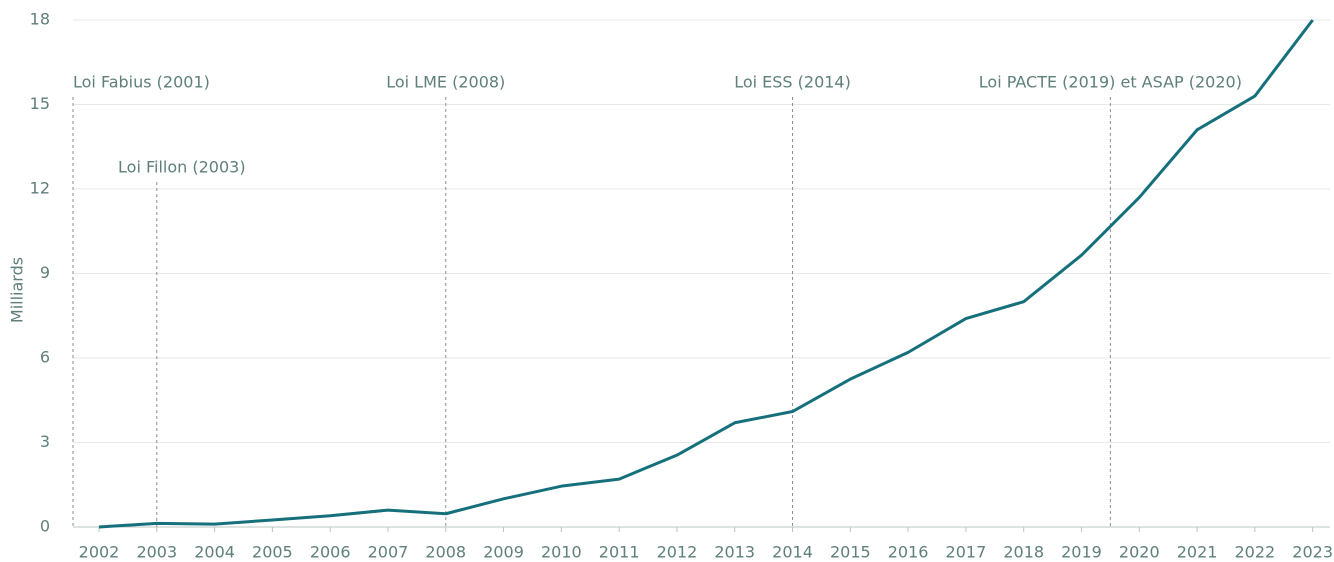 This screenshot has width=1334, height=562. I want to click on x-tick-label: 2015, so click(850, 552).